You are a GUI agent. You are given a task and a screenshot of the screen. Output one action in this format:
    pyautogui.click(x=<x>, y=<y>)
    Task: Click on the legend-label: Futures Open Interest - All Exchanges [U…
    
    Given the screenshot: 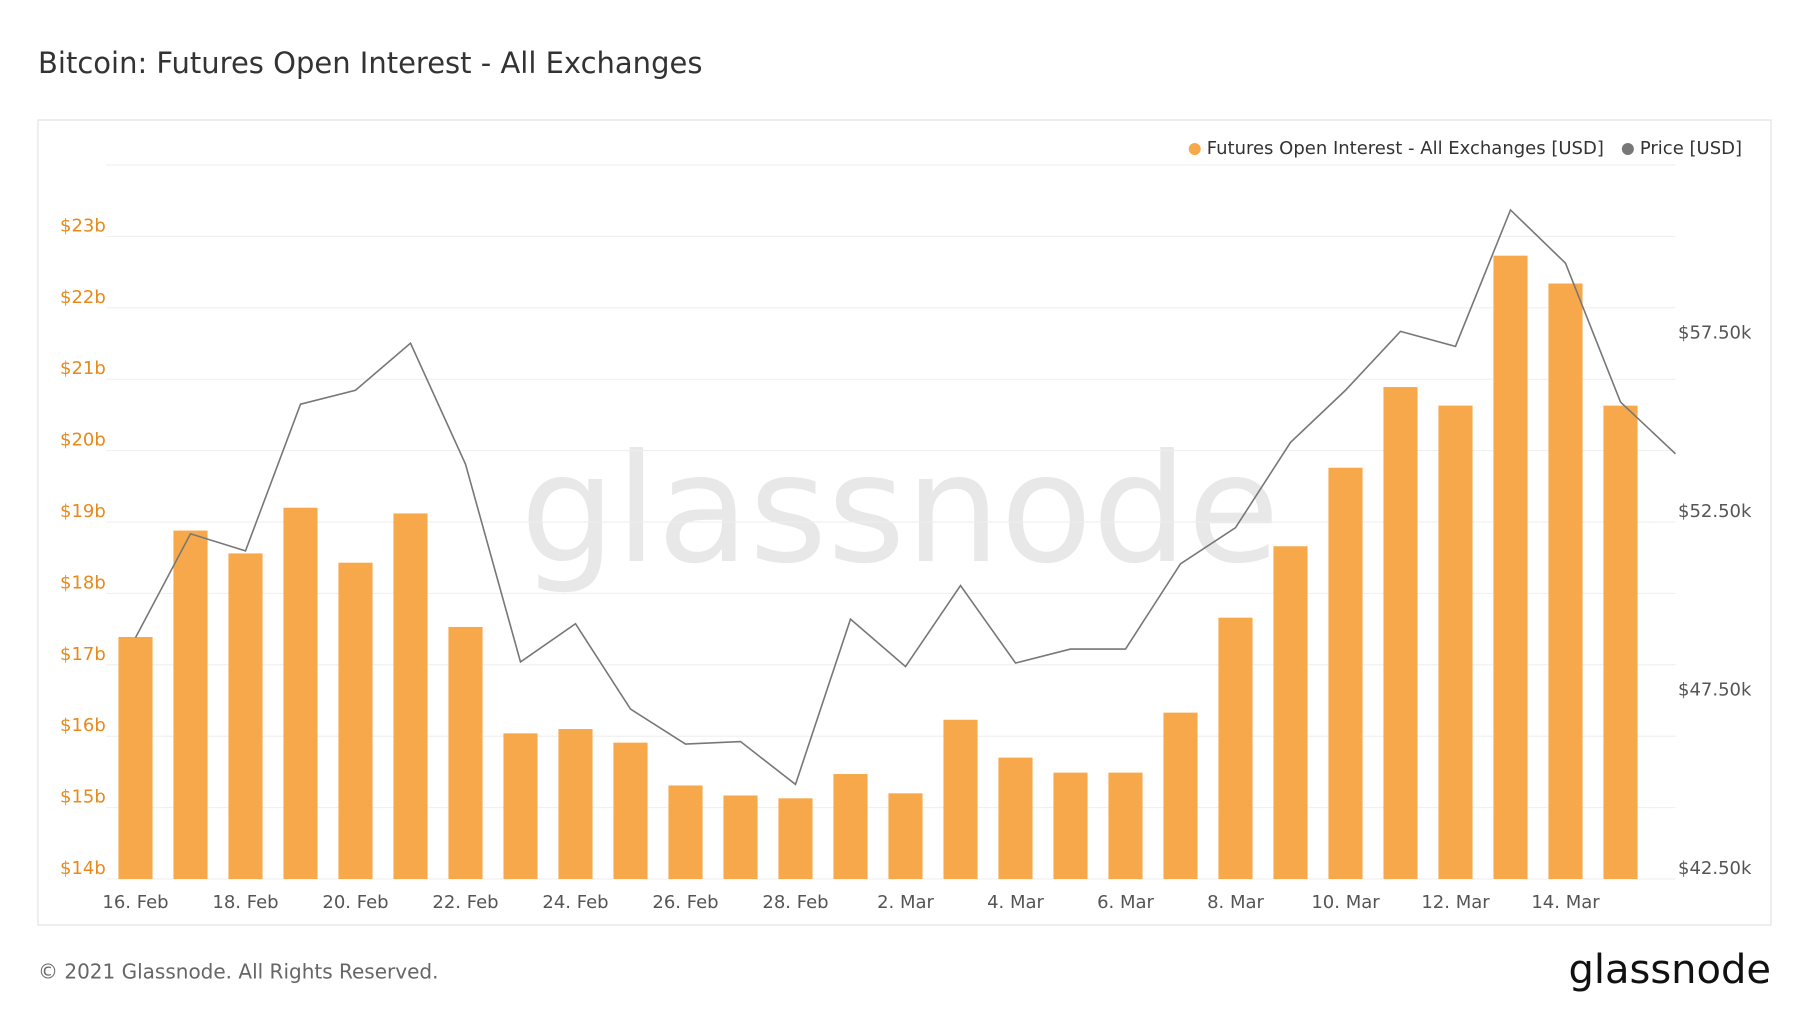 What is the action you would take?
    pyautogui.click(x=1405, y=148)
    